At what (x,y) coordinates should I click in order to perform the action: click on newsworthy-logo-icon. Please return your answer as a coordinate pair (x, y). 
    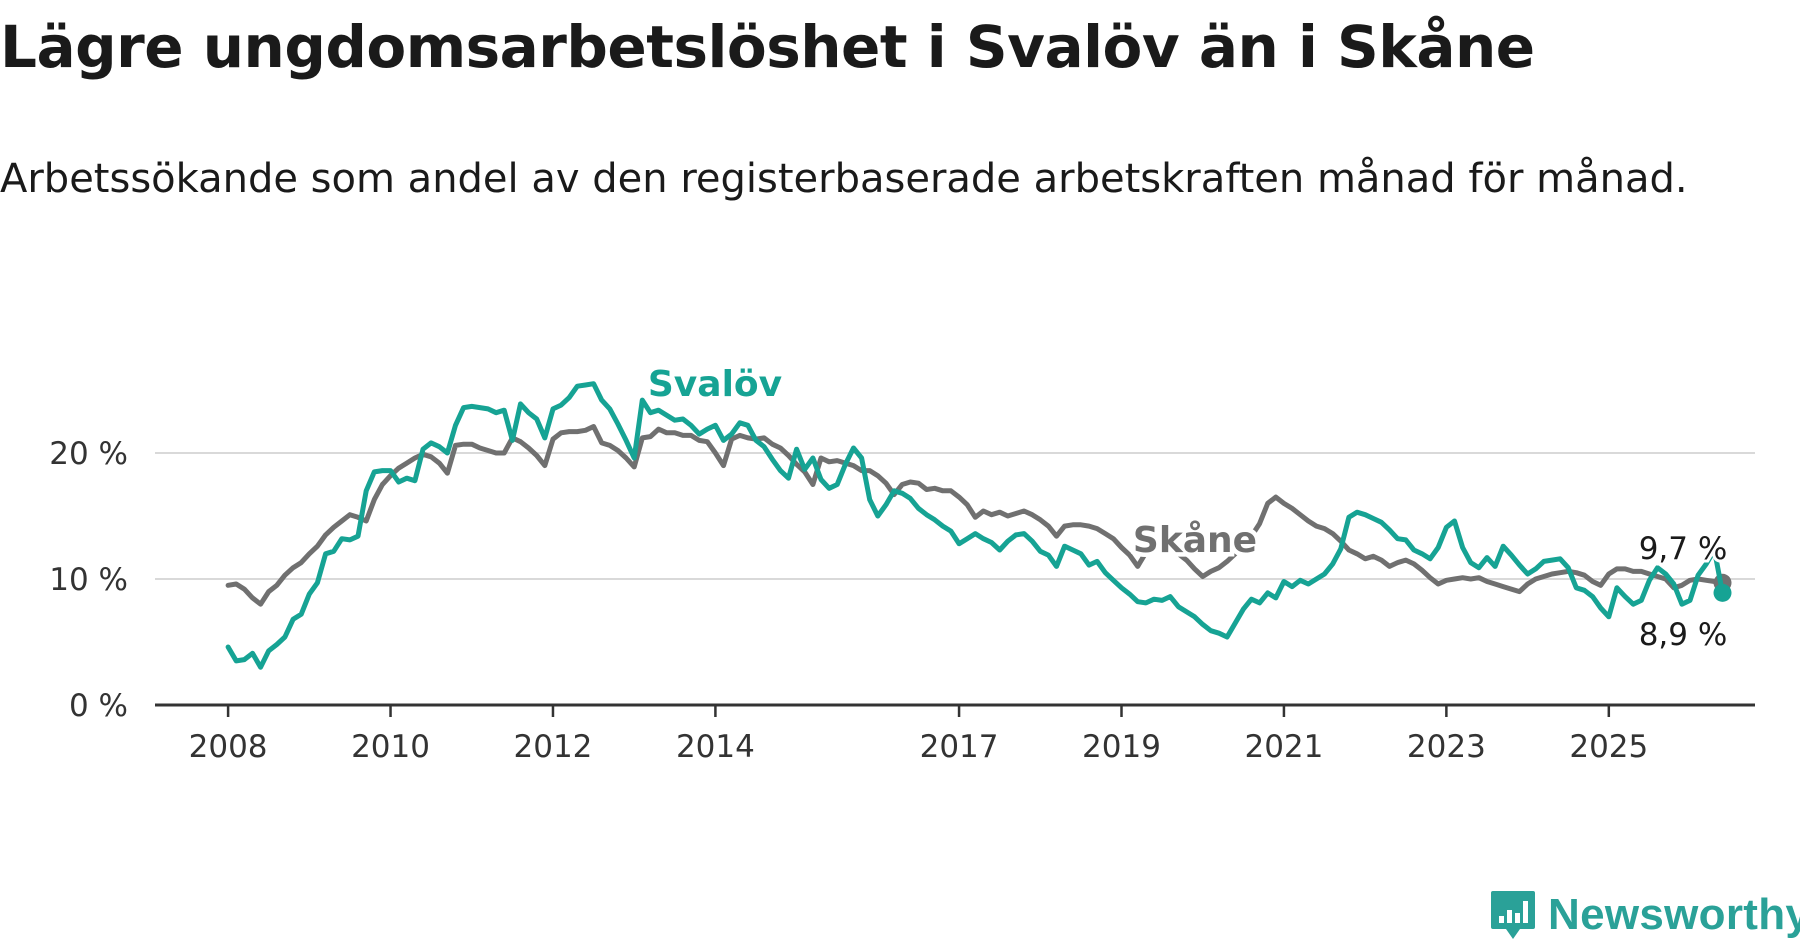
    Looking at the image, I should click on (1513, 915).